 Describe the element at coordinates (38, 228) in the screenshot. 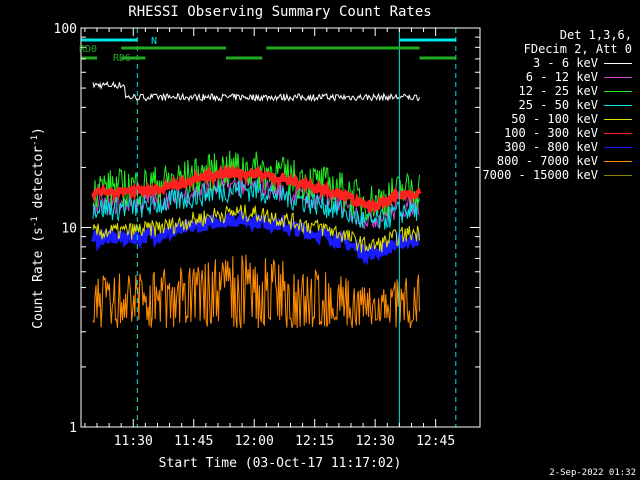

I see `y-axis-label: Count Rate (s-1 detector-1)` at that location.